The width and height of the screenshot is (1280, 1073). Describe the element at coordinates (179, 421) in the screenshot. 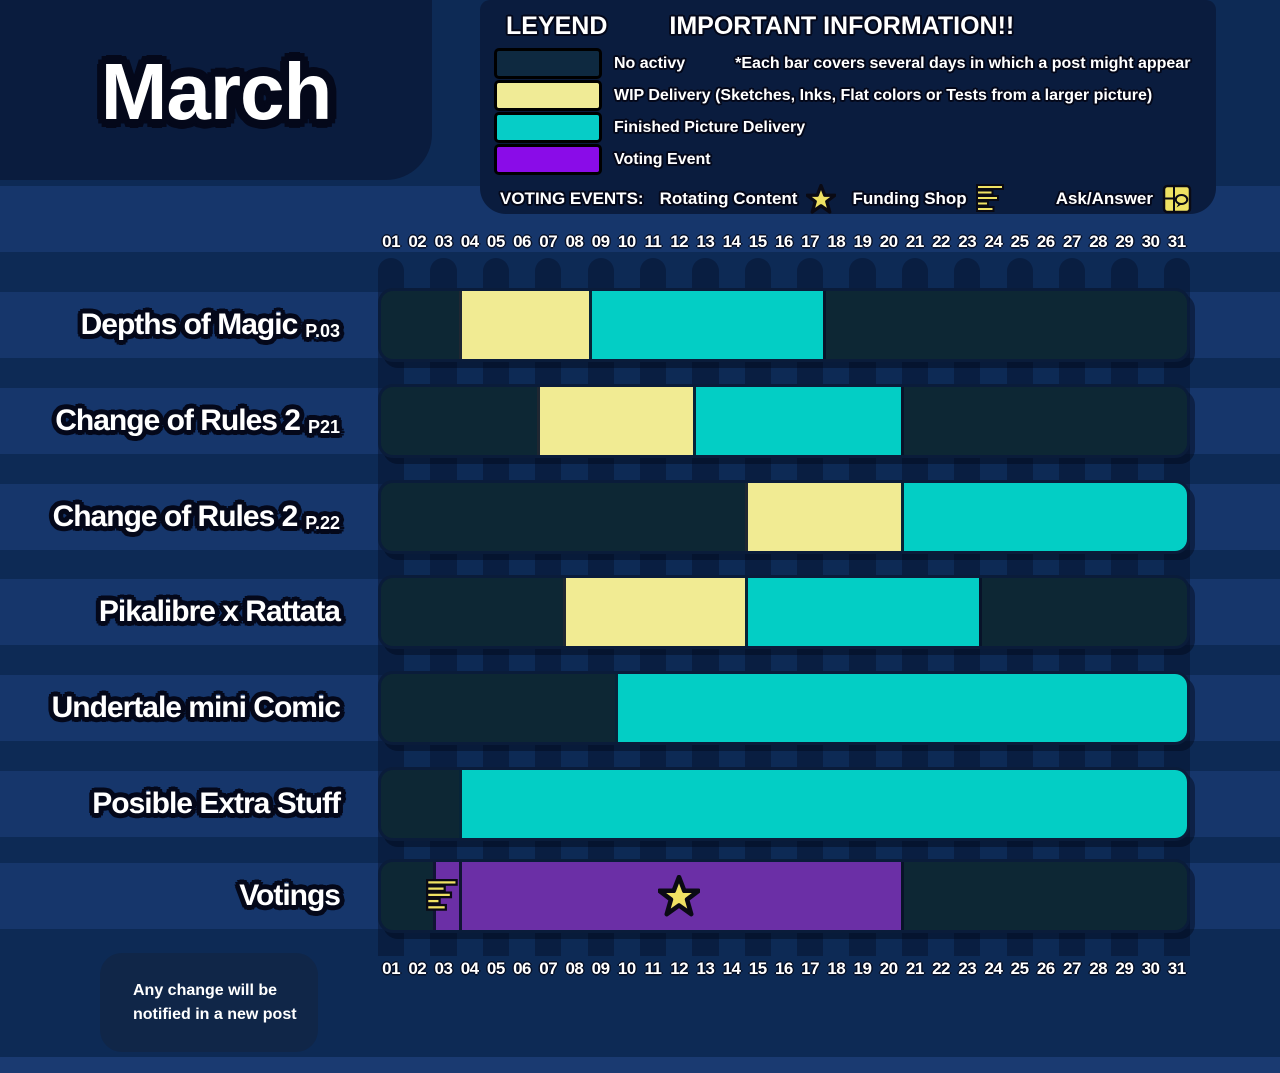

I see `row-label: Change of Rules 2 P21` at that location.